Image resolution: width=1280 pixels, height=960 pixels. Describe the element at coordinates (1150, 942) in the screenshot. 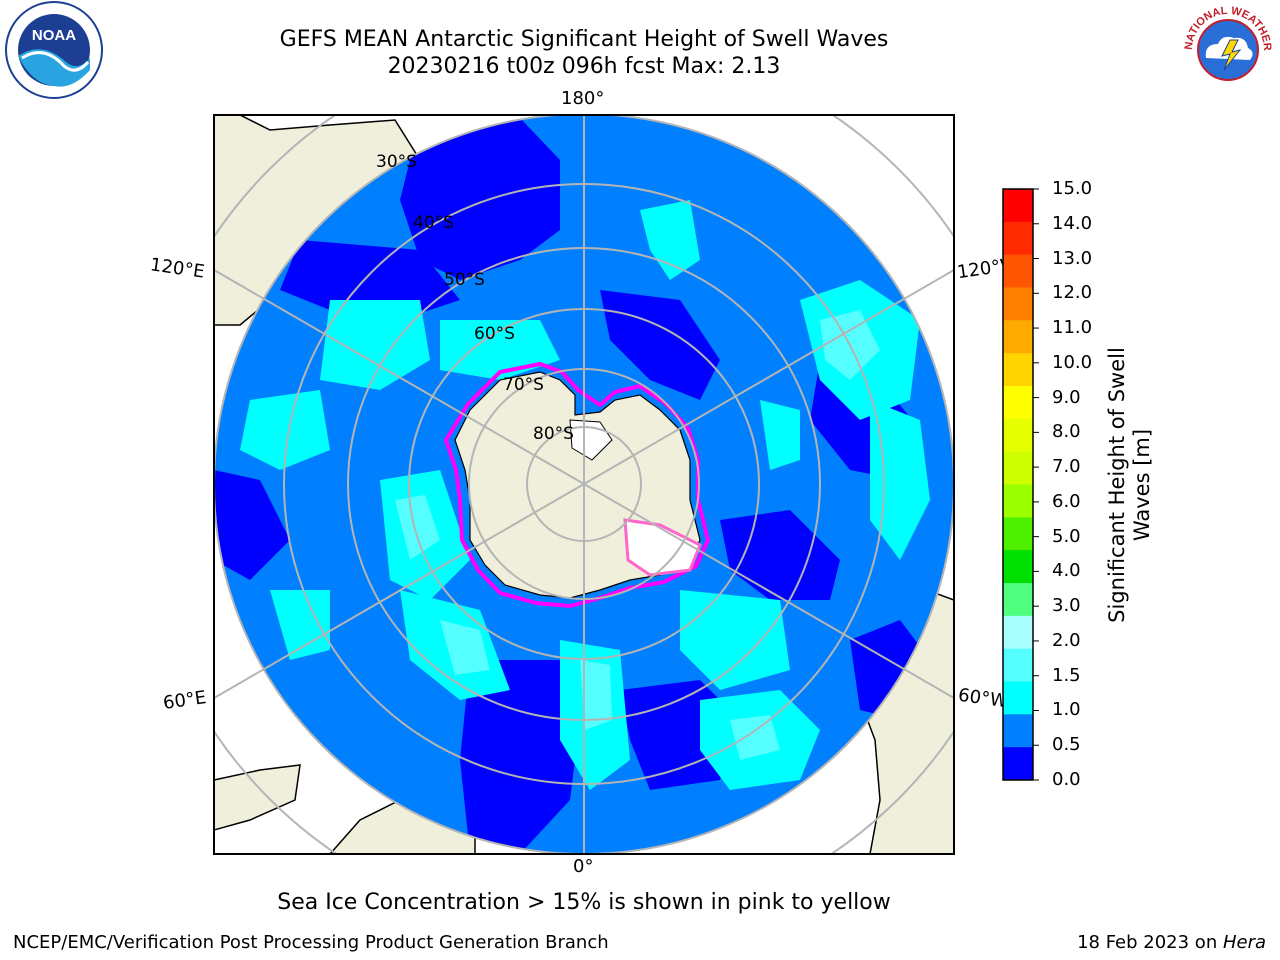

I see `footer-date-text: 18 Feb 2023 on` at that location.